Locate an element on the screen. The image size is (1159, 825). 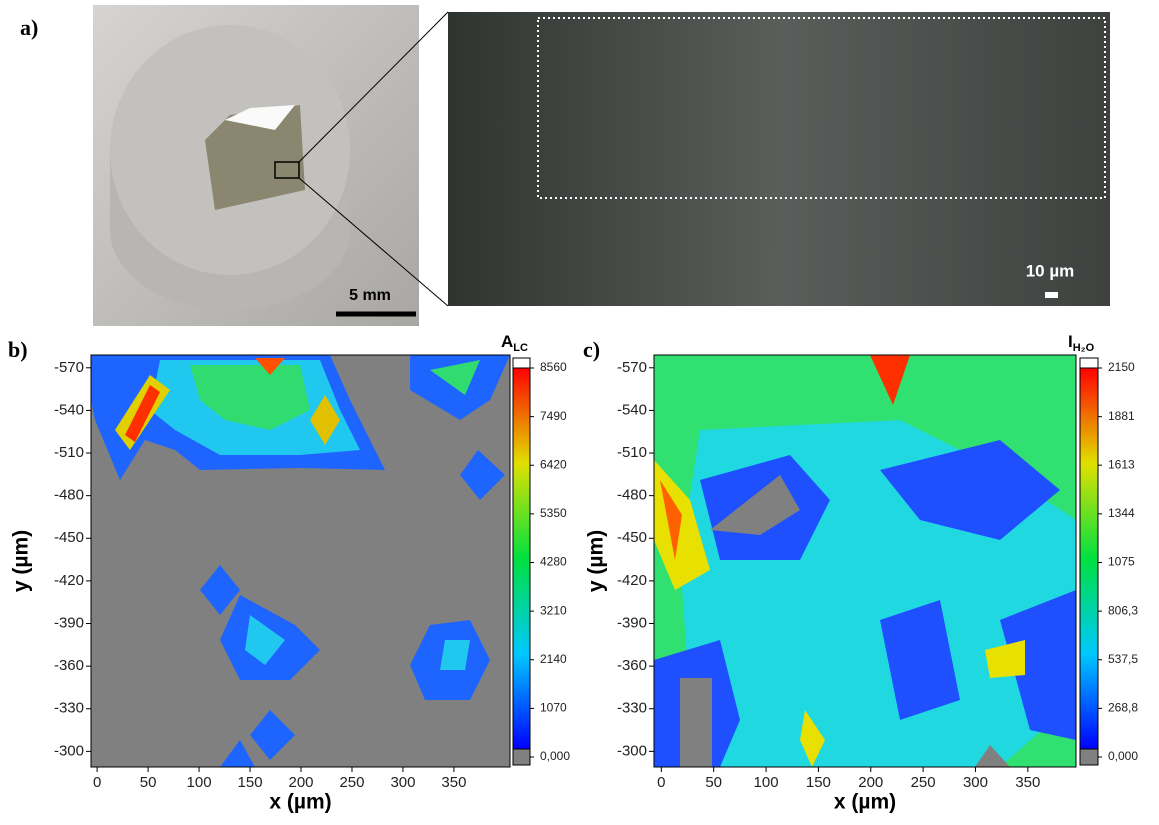
colorbar-tick-label: 1881 is located at coordinates (1121, 416).